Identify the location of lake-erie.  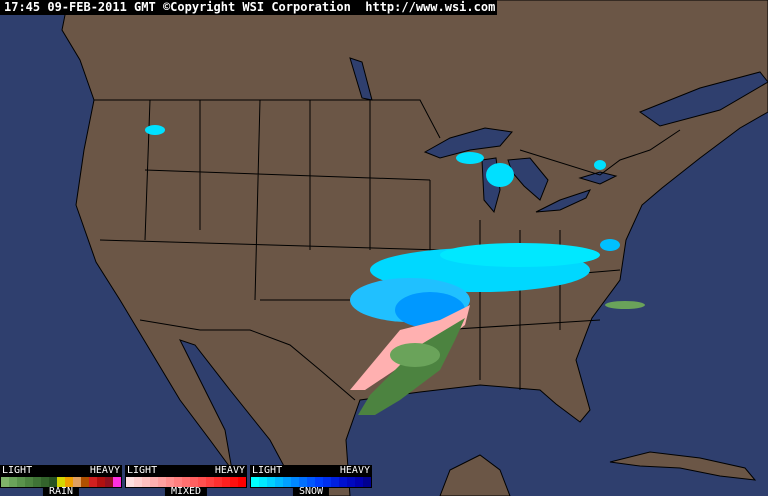
(563, 201).